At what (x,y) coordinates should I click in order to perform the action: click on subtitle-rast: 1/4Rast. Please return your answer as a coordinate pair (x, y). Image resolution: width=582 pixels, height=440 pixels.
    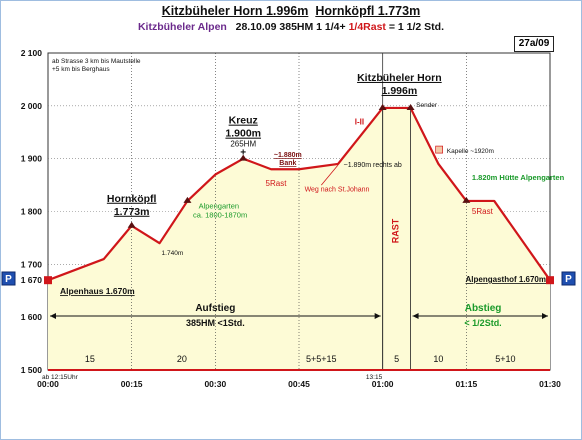
    Looking at the image, I should click on (367, 27).